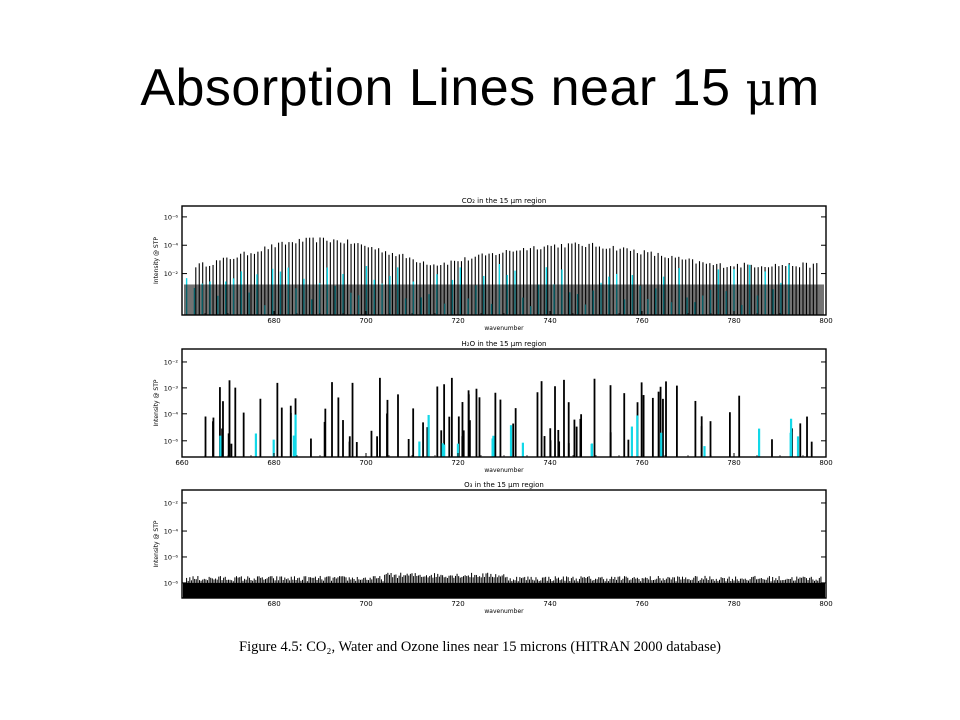 The height and width of the screenshot is (720, 960). Describe the element at coordinates (171, 388) in the screenshot. I see `y-tick-label: 10⁻³` at that location.